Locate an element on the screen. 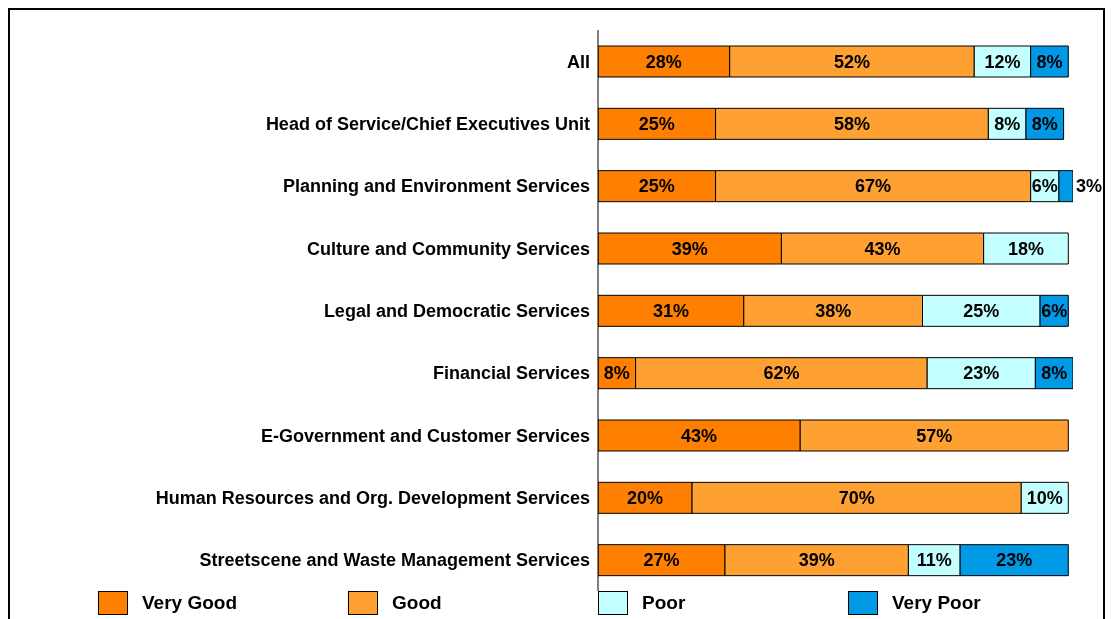 The height and width of the screenshot is (619, 1113). y-tick-label: Legal and Democratic Services is located at coordinates (456, 310).